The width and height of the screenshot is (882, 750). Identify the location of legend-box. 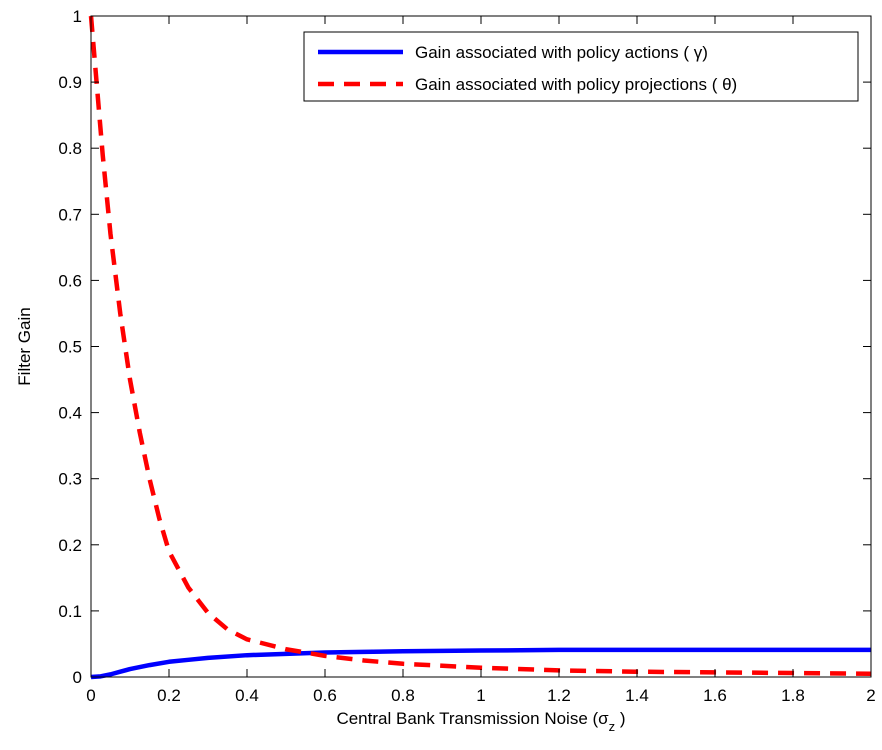
(581, 66).